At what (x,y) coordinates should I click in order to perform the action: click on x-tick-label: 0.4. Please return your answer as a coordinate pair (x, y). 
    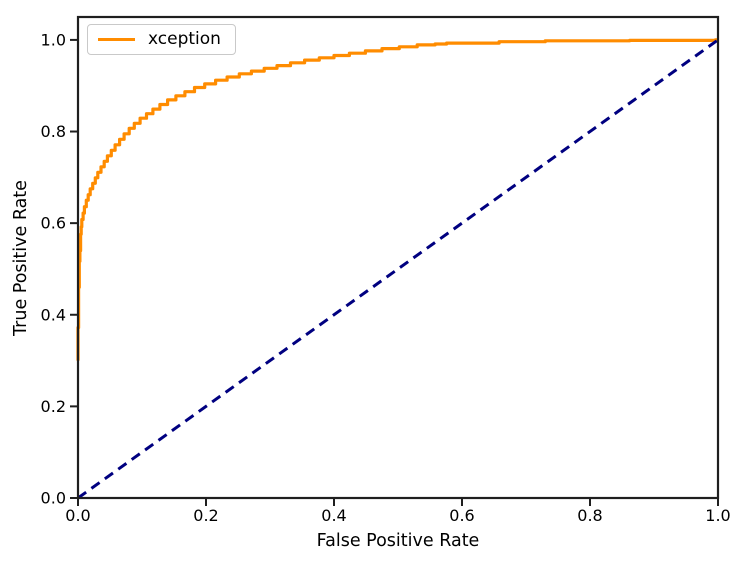
    Looking at the image, I should click on (333, 515).